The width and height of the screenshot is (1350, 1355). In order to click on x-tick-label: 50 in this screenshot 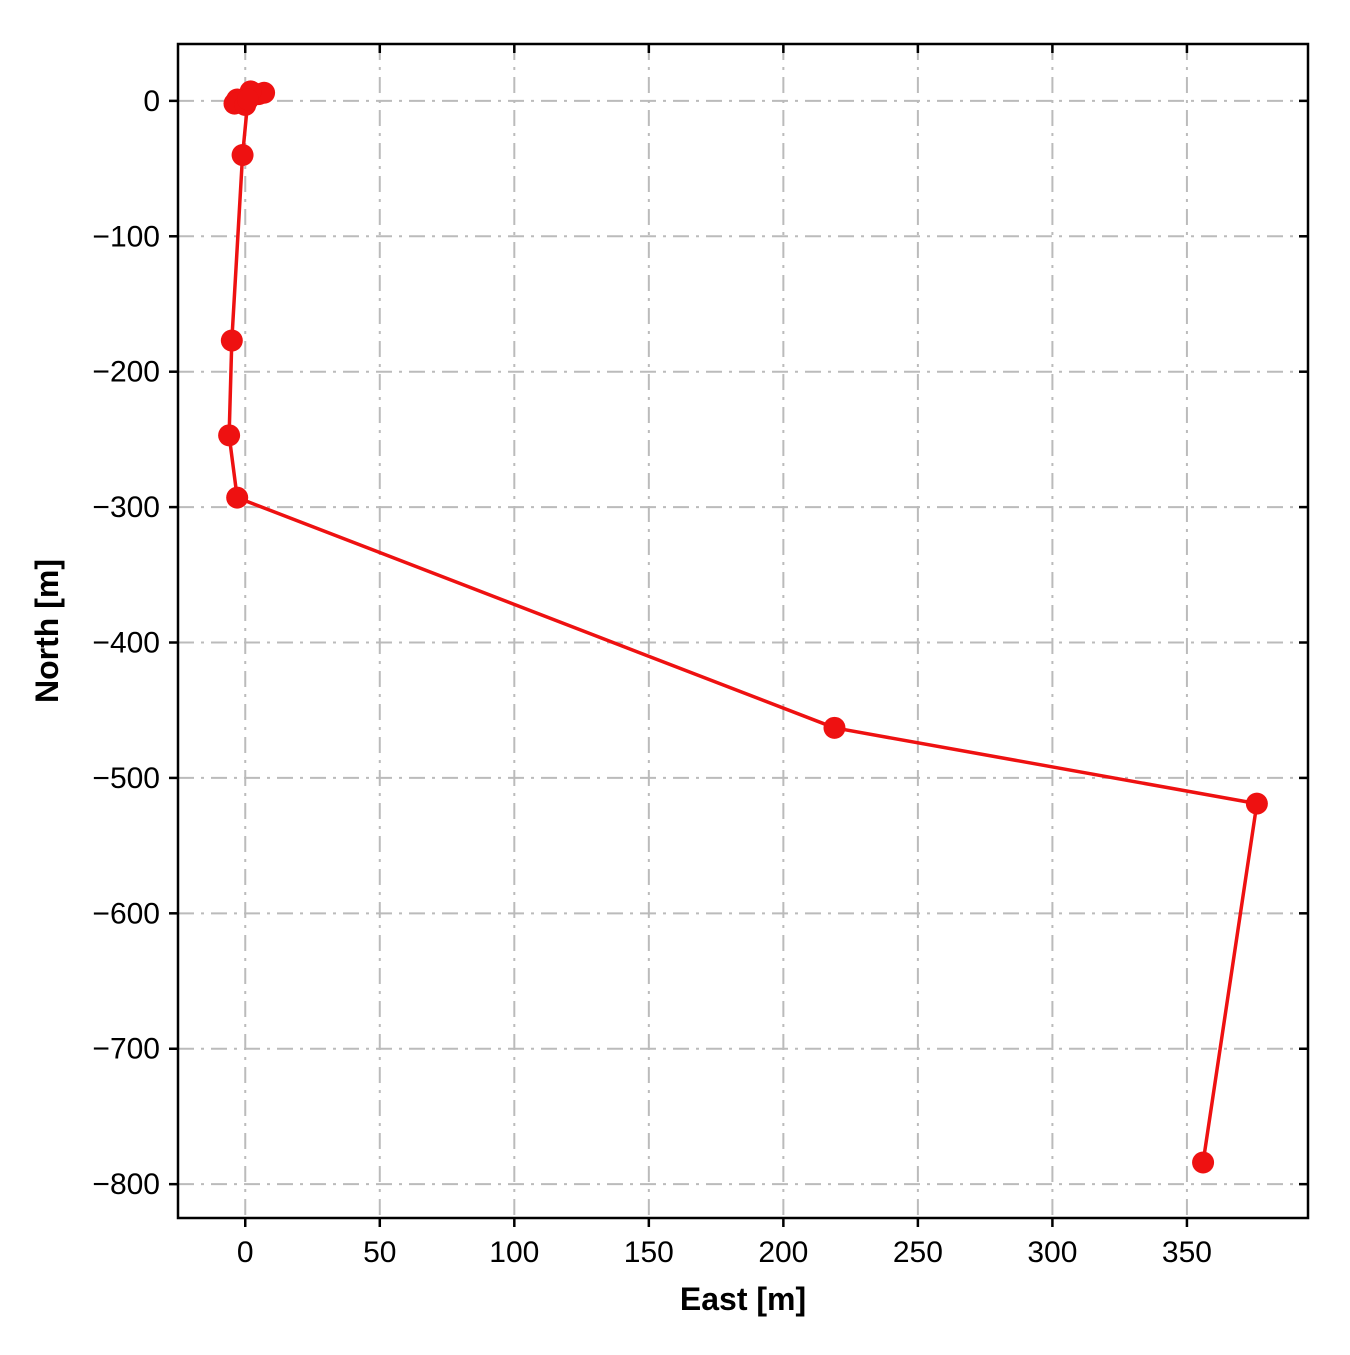, I will do `click(379, 1252)`.